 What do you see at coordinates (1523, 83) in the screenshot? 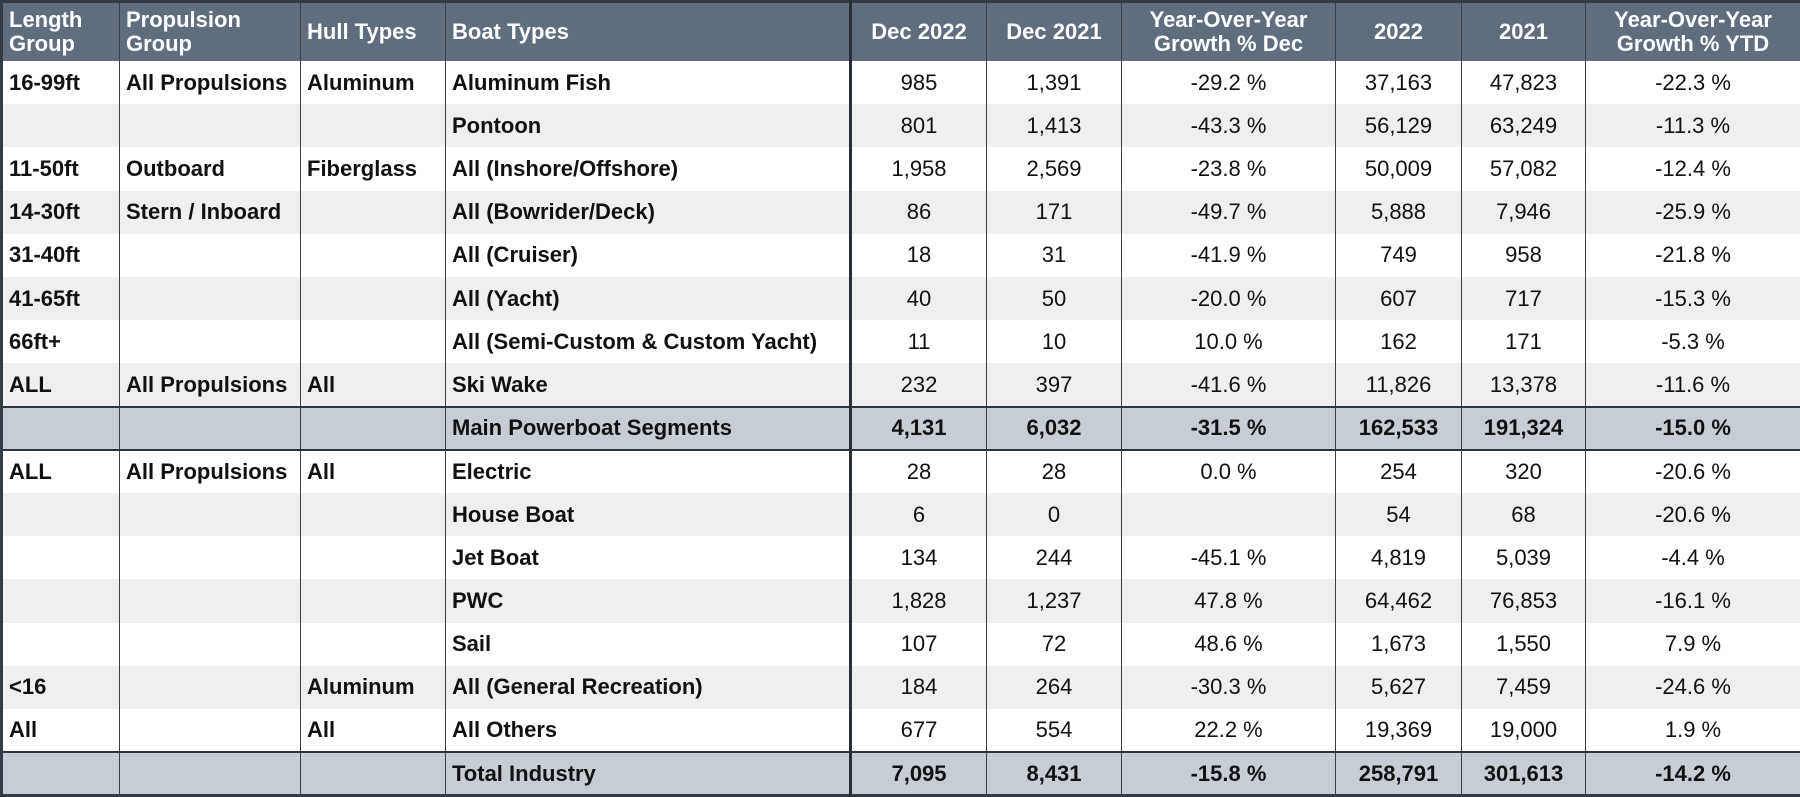
I see `cell-ytd-2021: 47,823` at bounding box center [1523, 83].